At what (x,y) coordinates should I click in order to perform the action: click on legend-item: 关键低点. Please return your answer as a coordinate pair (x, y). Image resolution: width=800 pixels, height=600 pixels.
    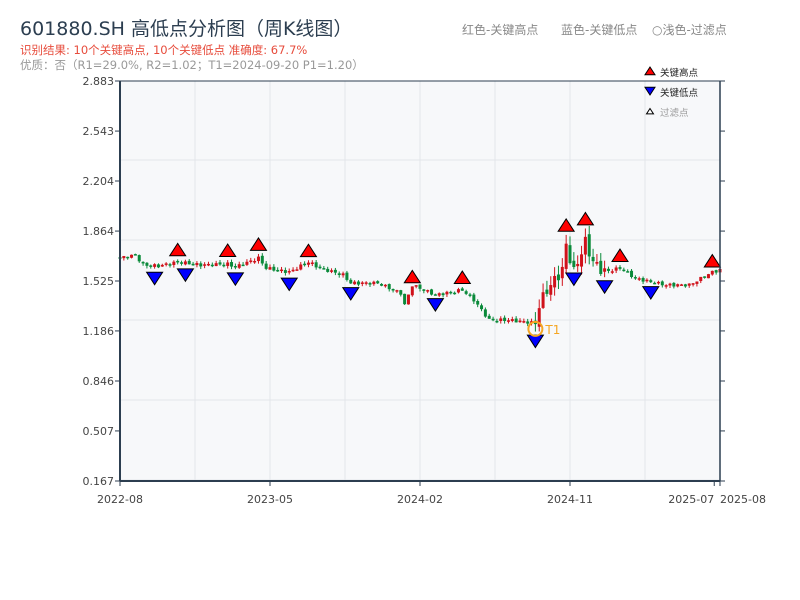
    Looking at the image, I should click on (671, 92).